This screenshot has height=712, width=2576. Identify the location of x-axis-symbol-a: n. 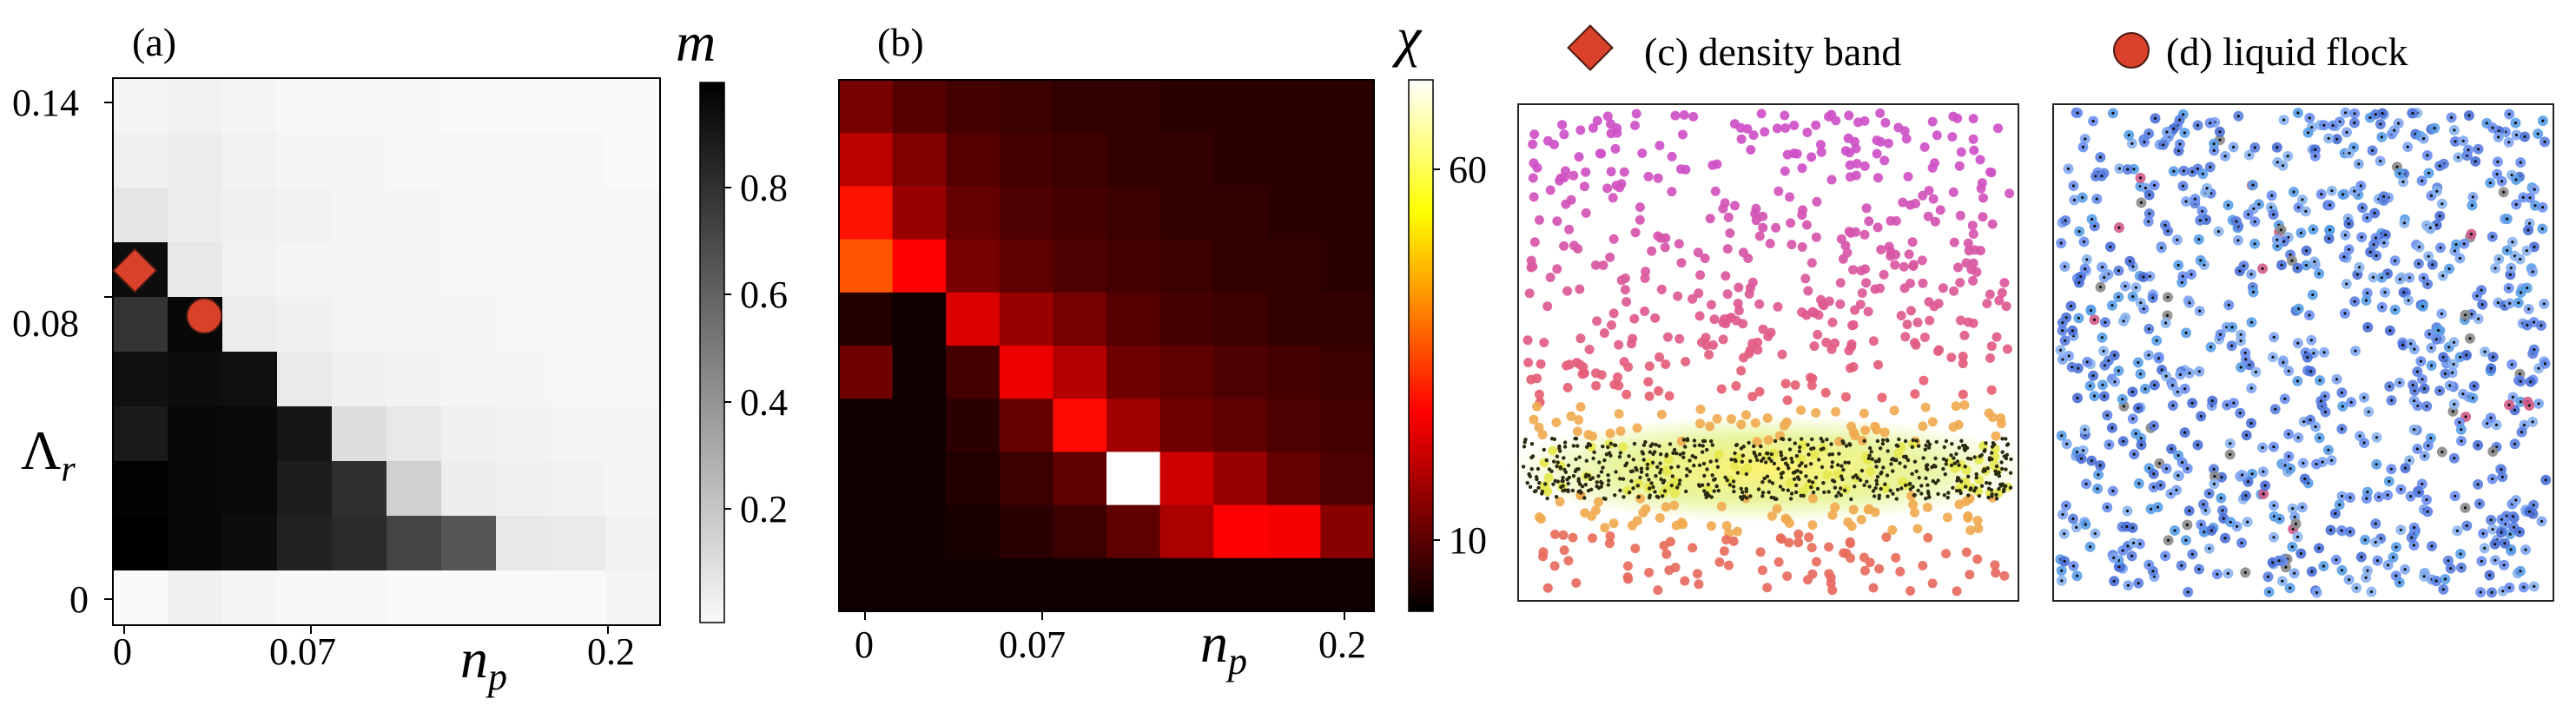
(474, 658).